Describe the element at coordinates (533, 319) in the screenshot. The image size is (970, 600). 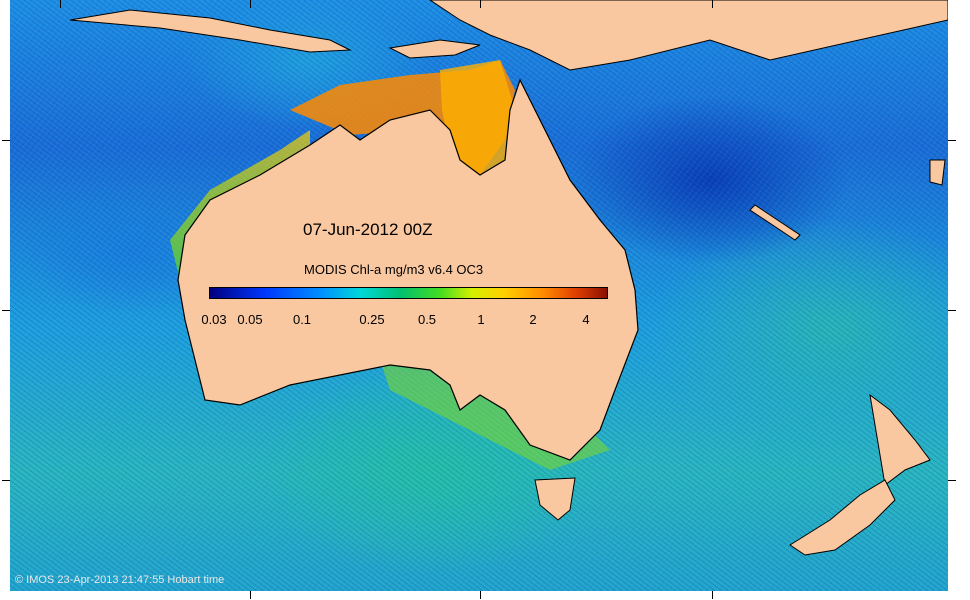
I see `colorbar-tick: 2` at that location.